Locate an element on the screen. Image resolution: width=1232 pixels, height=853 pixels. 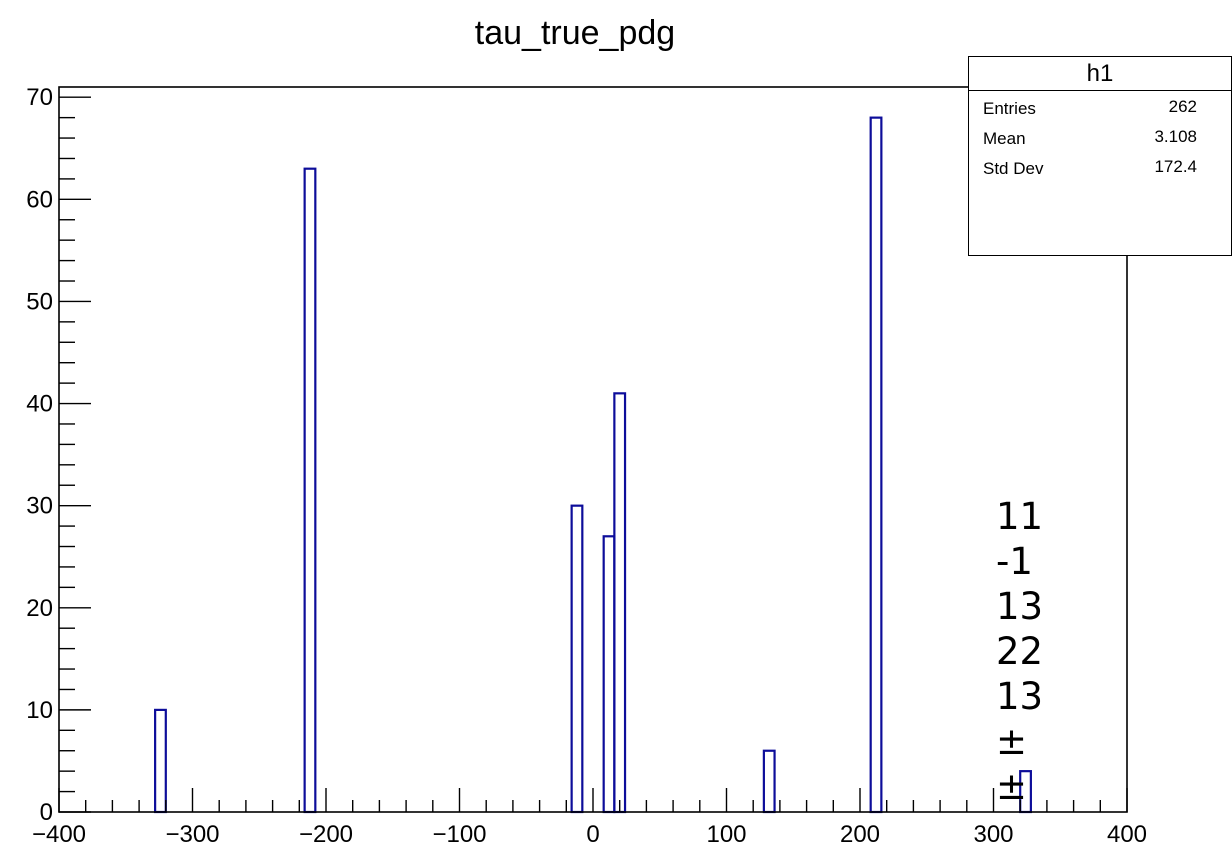
x-tick-label: 400 is located at coordinates (1127, 834).